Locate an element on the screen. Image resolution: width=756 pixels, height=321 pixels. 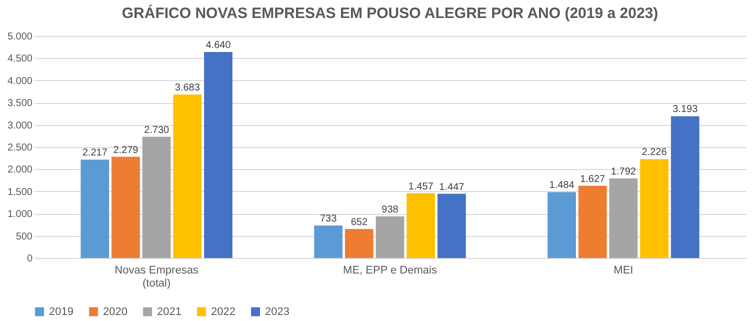
y-tick-label: 500 is located at coordinates (24, 236).